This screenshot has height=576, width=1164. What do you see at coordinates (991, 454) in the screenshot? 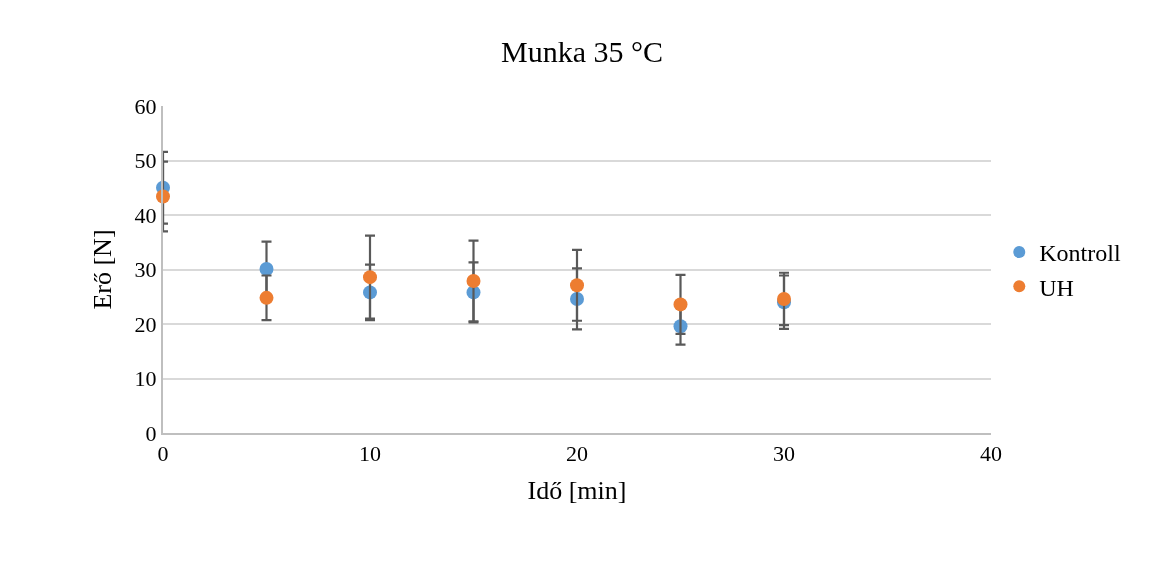
I see `x-tick-label: 40` at bounding box center [991, 454].